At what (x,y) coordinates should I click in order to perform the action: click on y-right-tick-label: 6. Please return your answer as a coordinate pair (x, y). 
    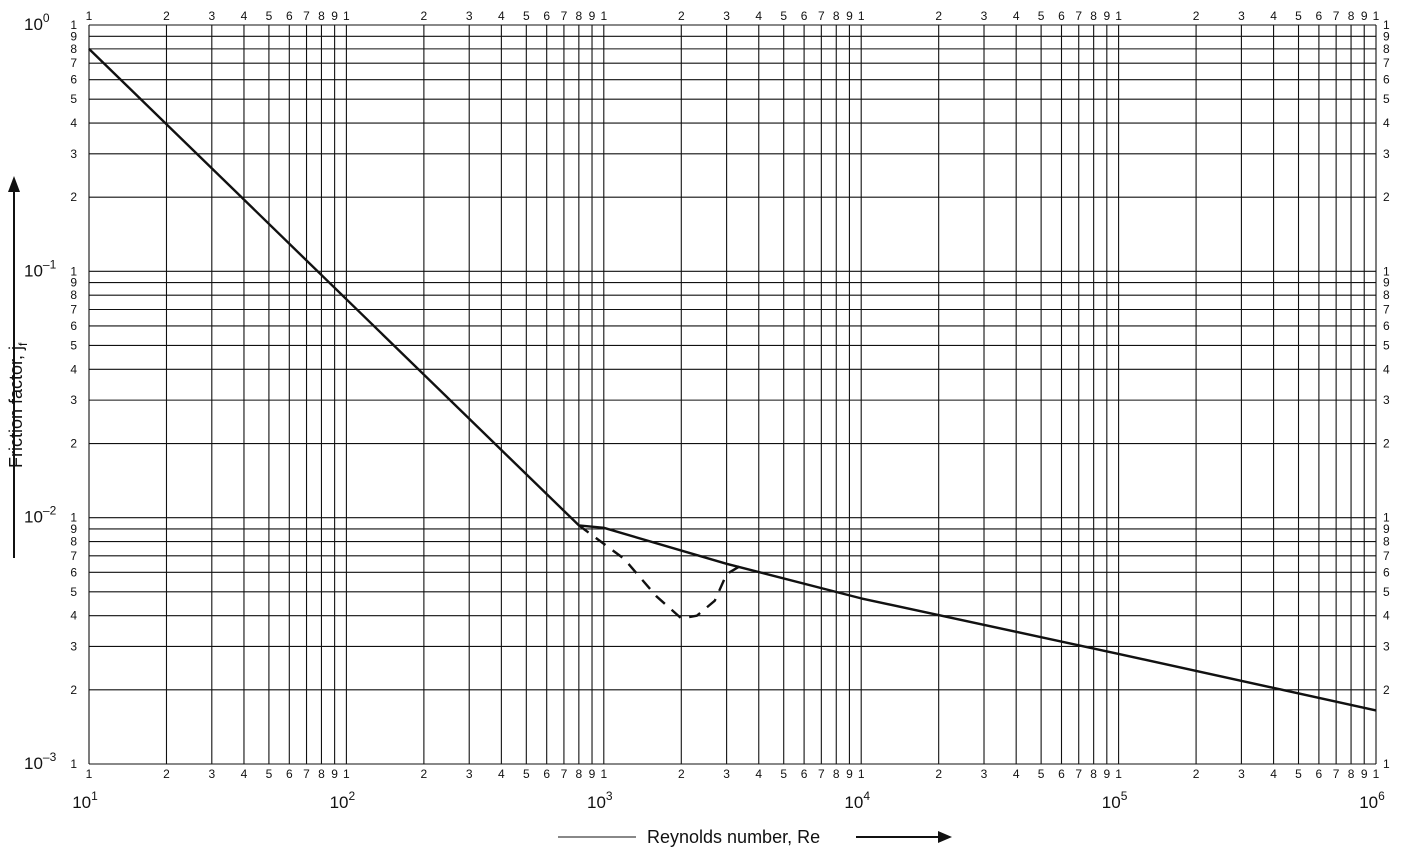
    Looking at the image, I should click on (1386, 80).